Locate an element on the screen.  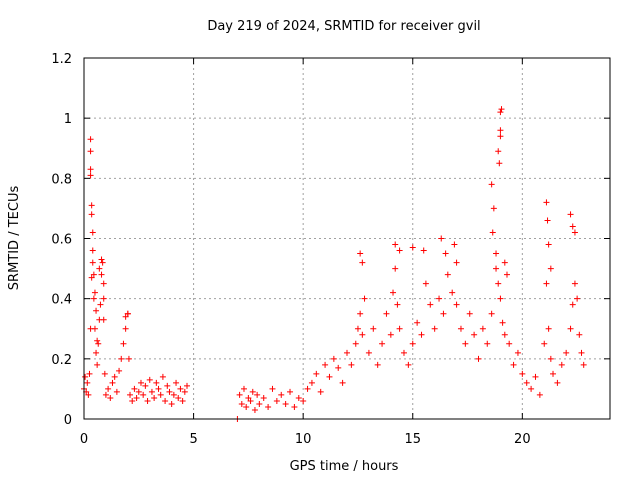
y-tick-label: 0.6 is located at coordinates (61, 240).